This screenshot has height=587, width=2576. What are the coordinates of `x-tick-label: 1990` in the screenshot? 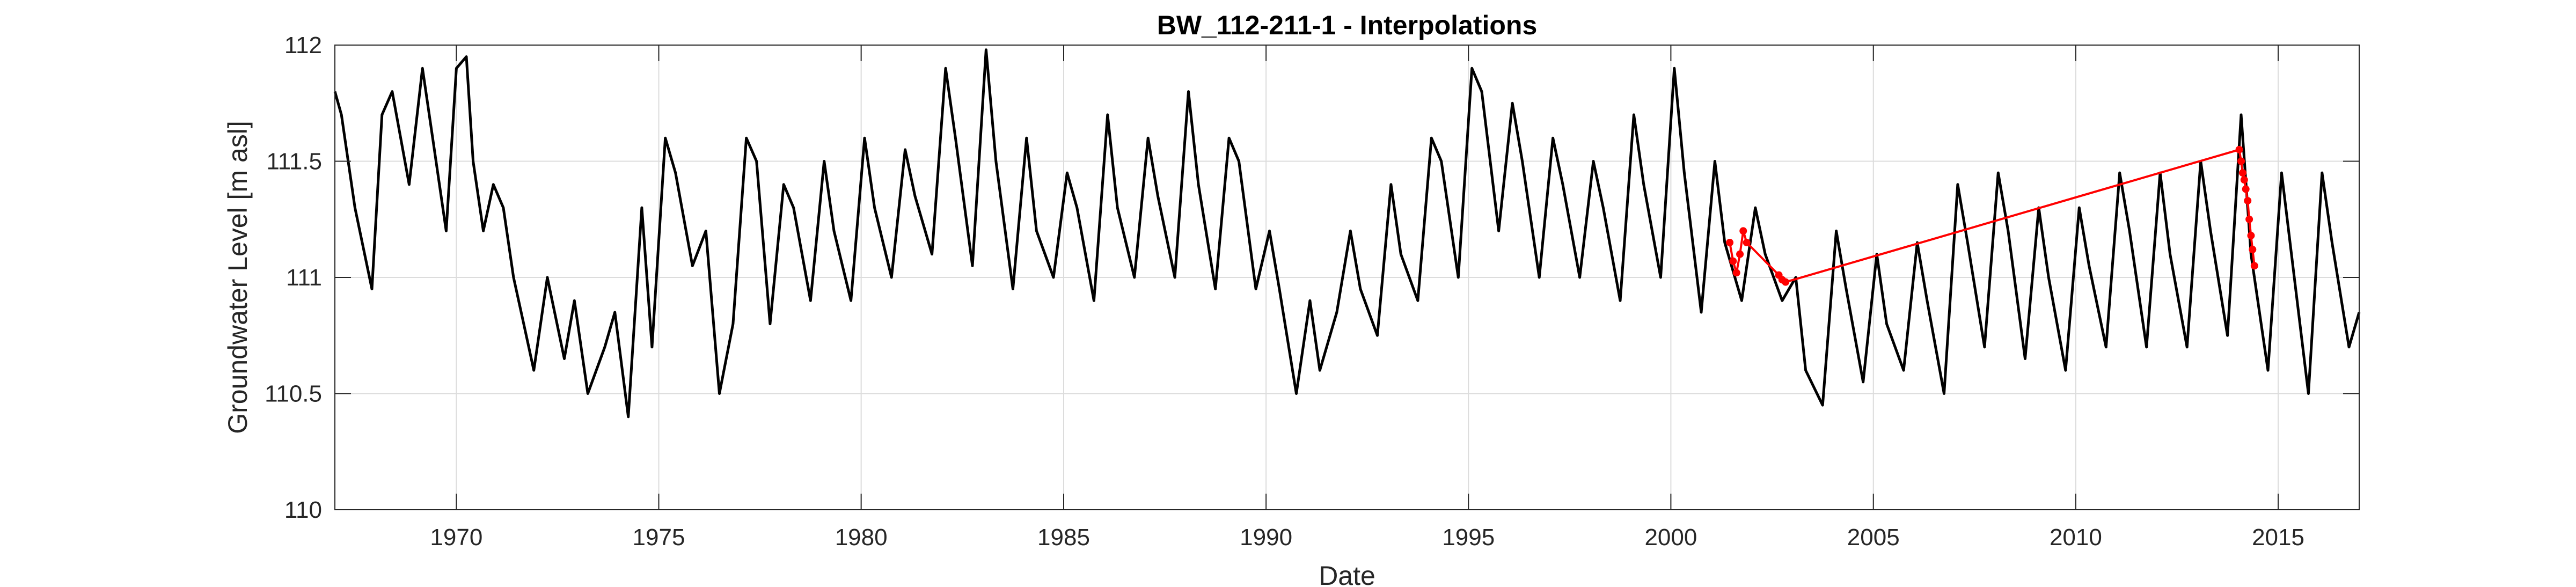 It's located at (1266, 537).